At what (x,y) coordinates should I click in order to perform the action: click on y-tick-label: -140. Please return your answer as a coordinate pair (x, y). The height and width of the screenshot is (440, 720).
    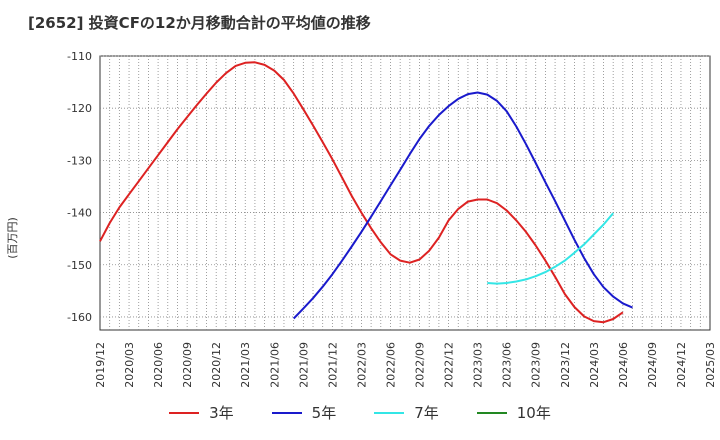
    Looking at the image, I should click on (79, 213).